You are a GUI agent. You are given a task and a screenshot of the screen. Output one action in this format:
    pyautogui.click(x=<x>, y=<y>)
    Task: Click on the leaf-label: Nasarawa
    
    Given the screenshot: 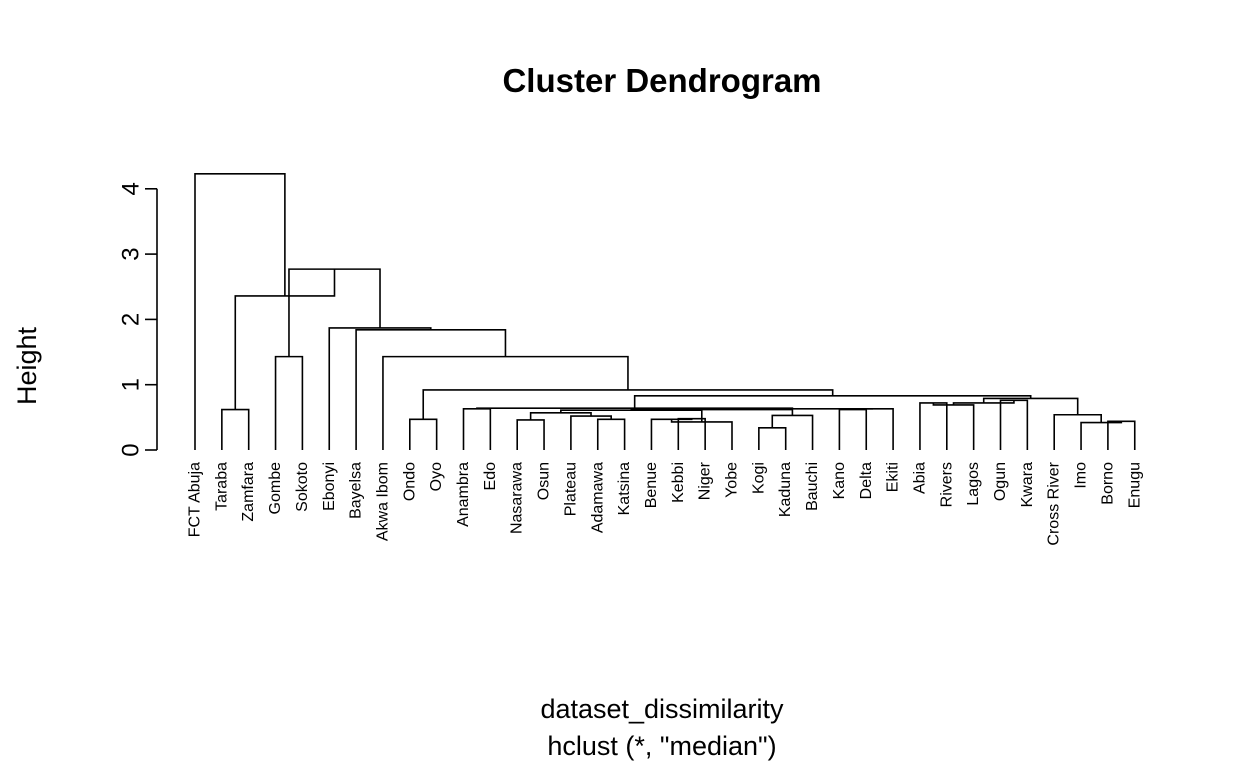 What is the action you would take?
    pyautogui.click(x=517, y=498)
    